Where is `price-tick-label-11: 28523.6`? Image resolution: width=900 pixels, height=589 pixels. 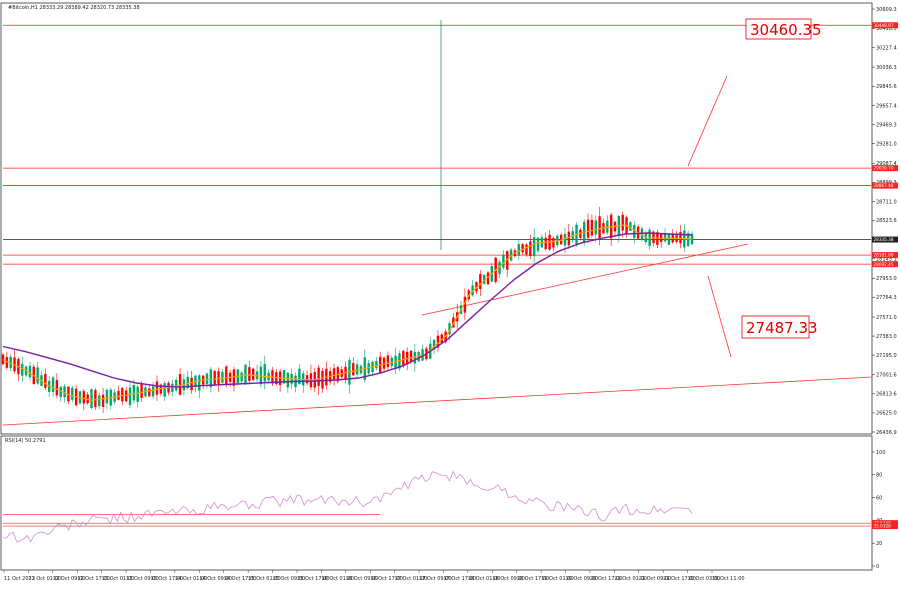 price-tick-label-11: 28523.6 is located at coordinates (886, 221).